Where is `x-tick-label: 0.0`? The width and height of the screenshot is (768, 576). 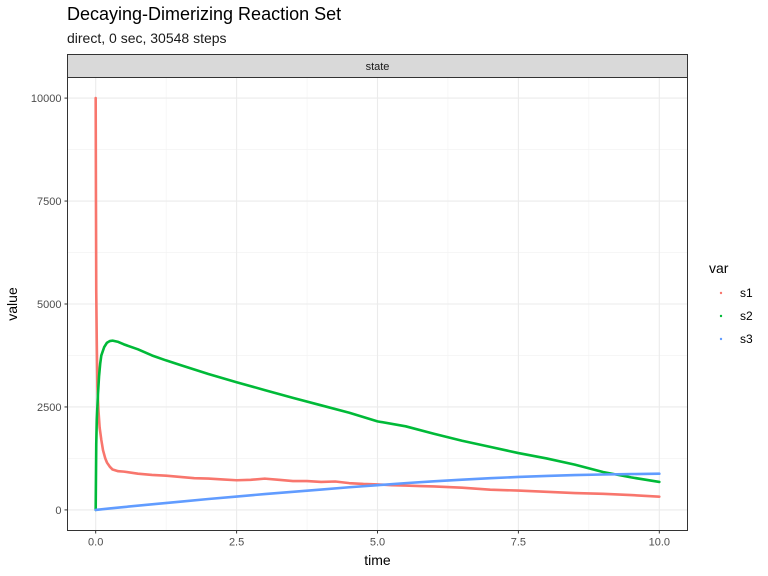 x-tick-label: 0.0 is located at coordinates (95, 543).